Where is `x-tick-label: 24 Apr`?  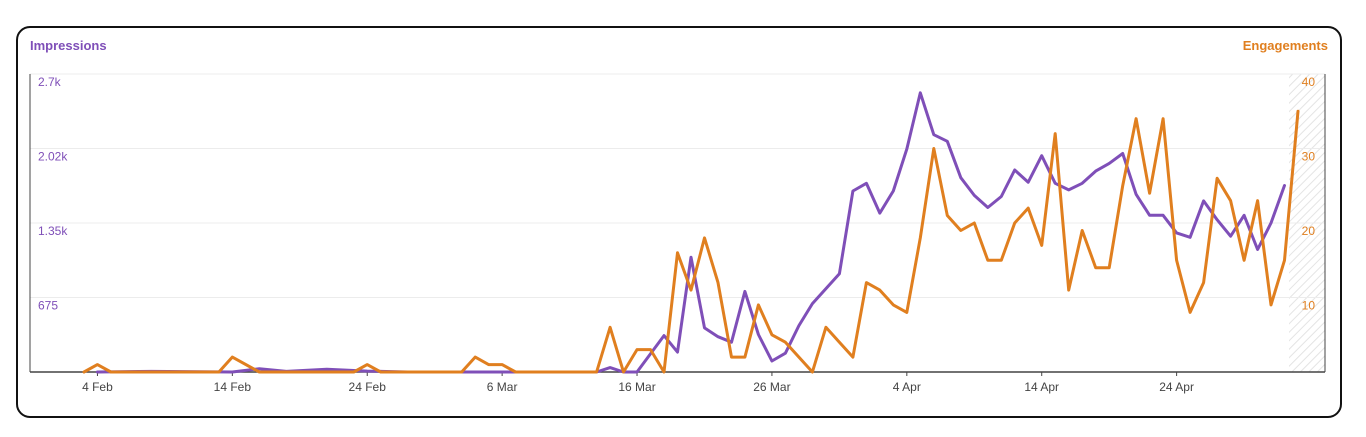 x-tick-label: 24 Apr is located at coordinates (1176, 387).